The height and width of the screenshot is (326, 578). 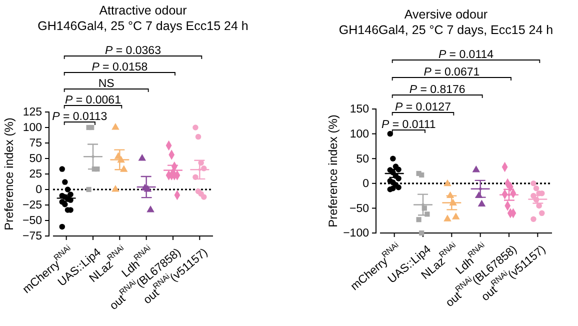 What do you see at coordinates (452, 72) in the screenshot?
I see `text: P = 0.0671` at bounding box center [452, 72].